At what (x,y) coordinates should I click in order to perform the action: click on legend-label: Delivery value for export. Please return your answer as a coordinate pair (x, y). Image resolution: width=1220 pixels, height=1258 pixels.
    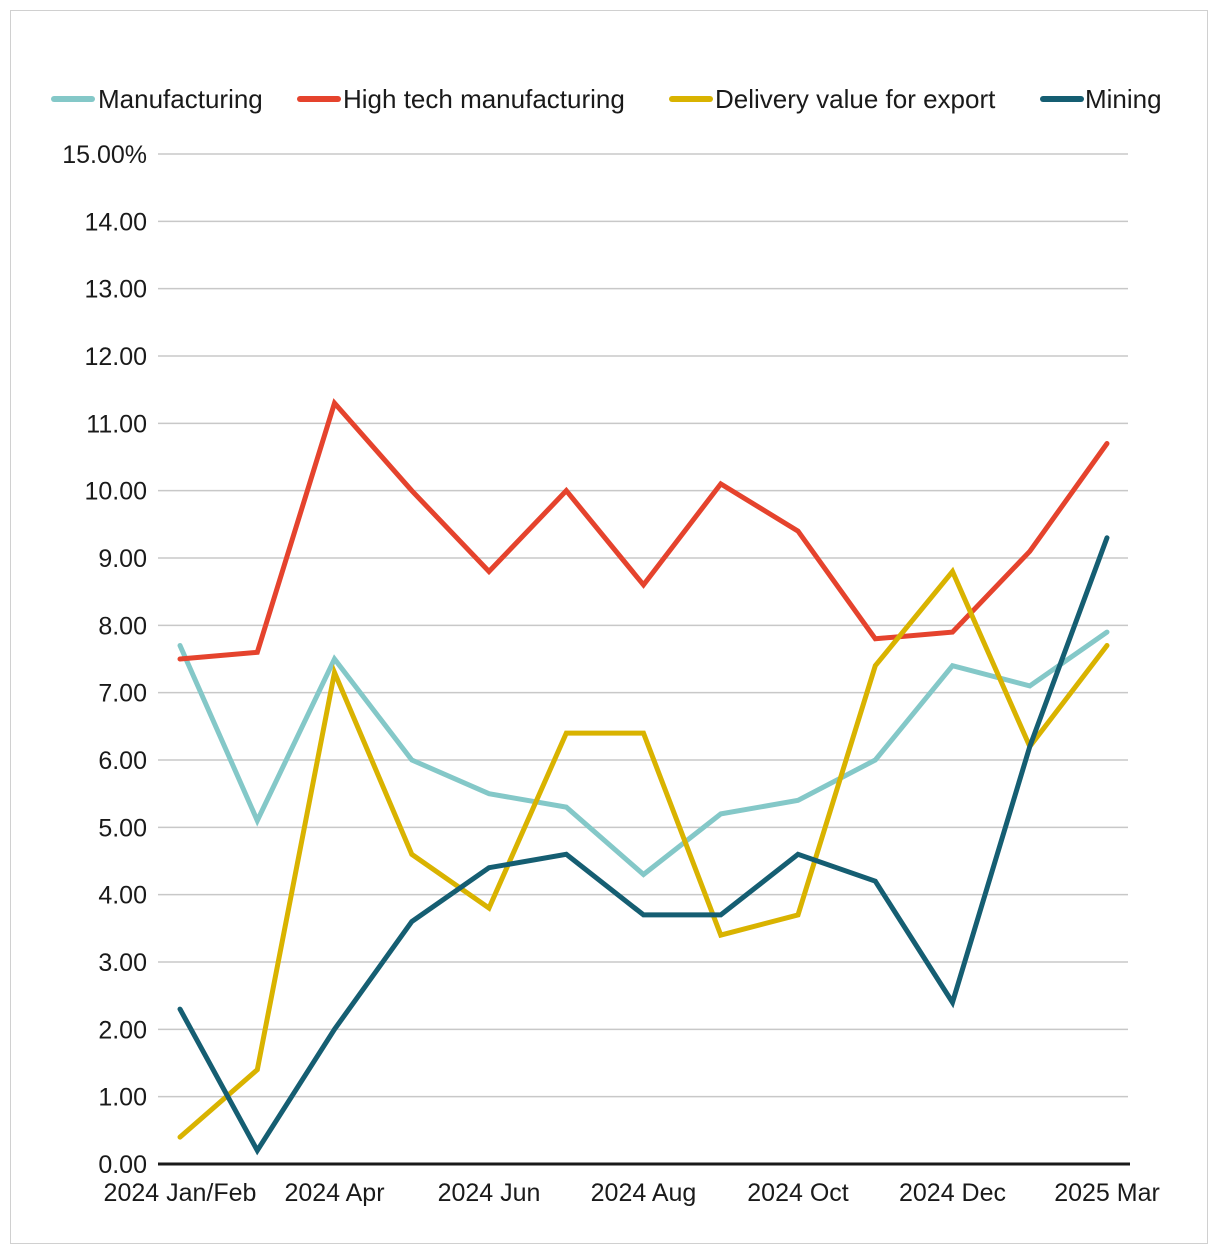
    Looking at the image, I should click on (855, 99).